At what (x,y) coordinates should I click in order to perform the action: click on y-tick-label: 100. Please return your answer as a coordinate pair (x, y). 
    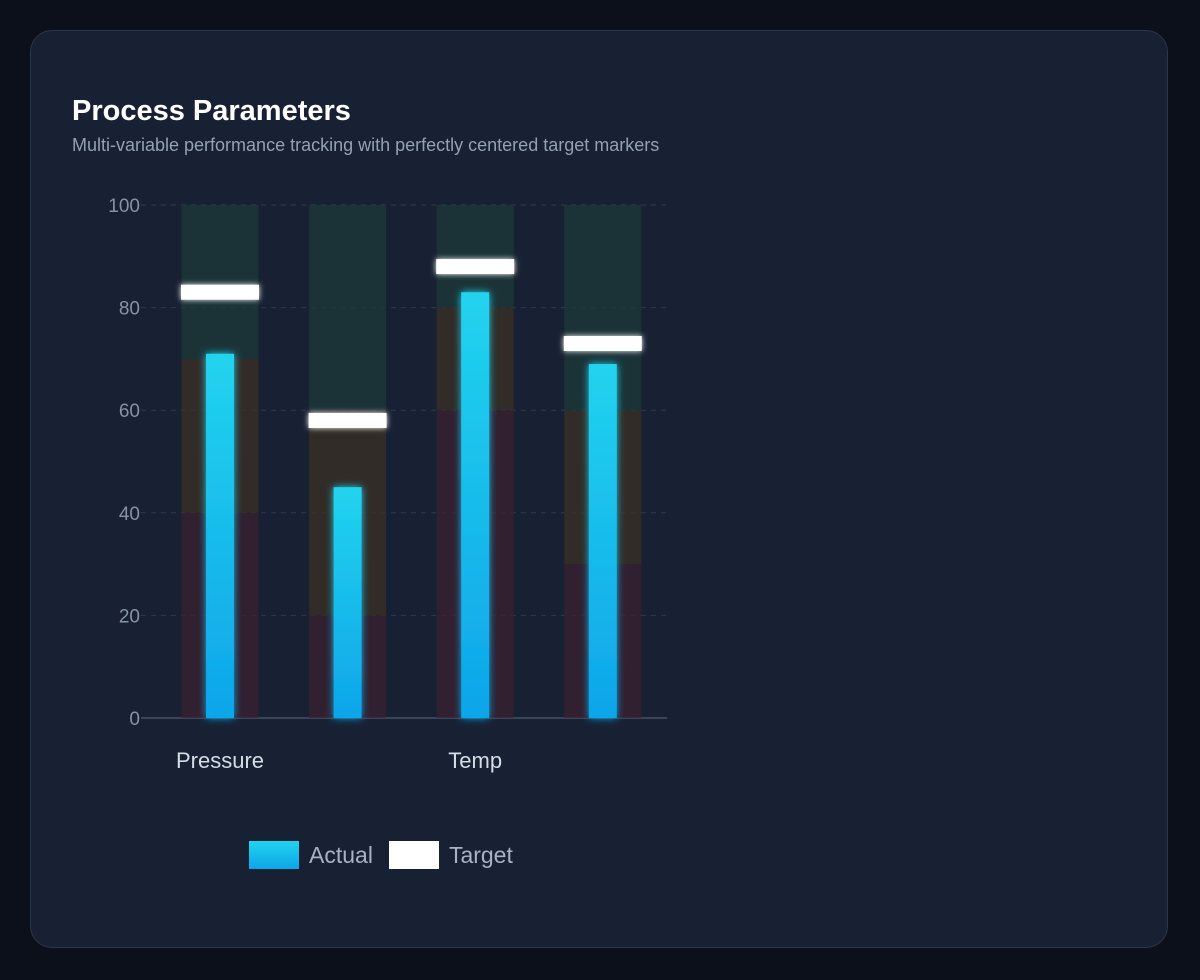
    Looking at the image, I should click on (124, 206).